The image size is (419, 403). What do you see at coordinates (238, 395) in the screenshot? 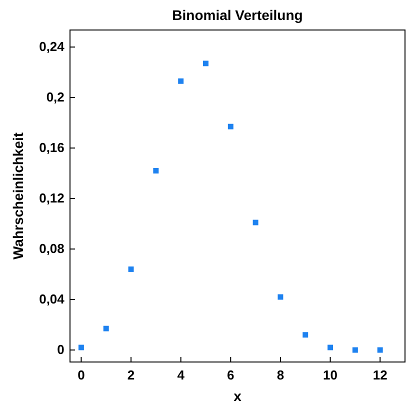
I see `x-axis-title: x` at bounding box center [238, 395].